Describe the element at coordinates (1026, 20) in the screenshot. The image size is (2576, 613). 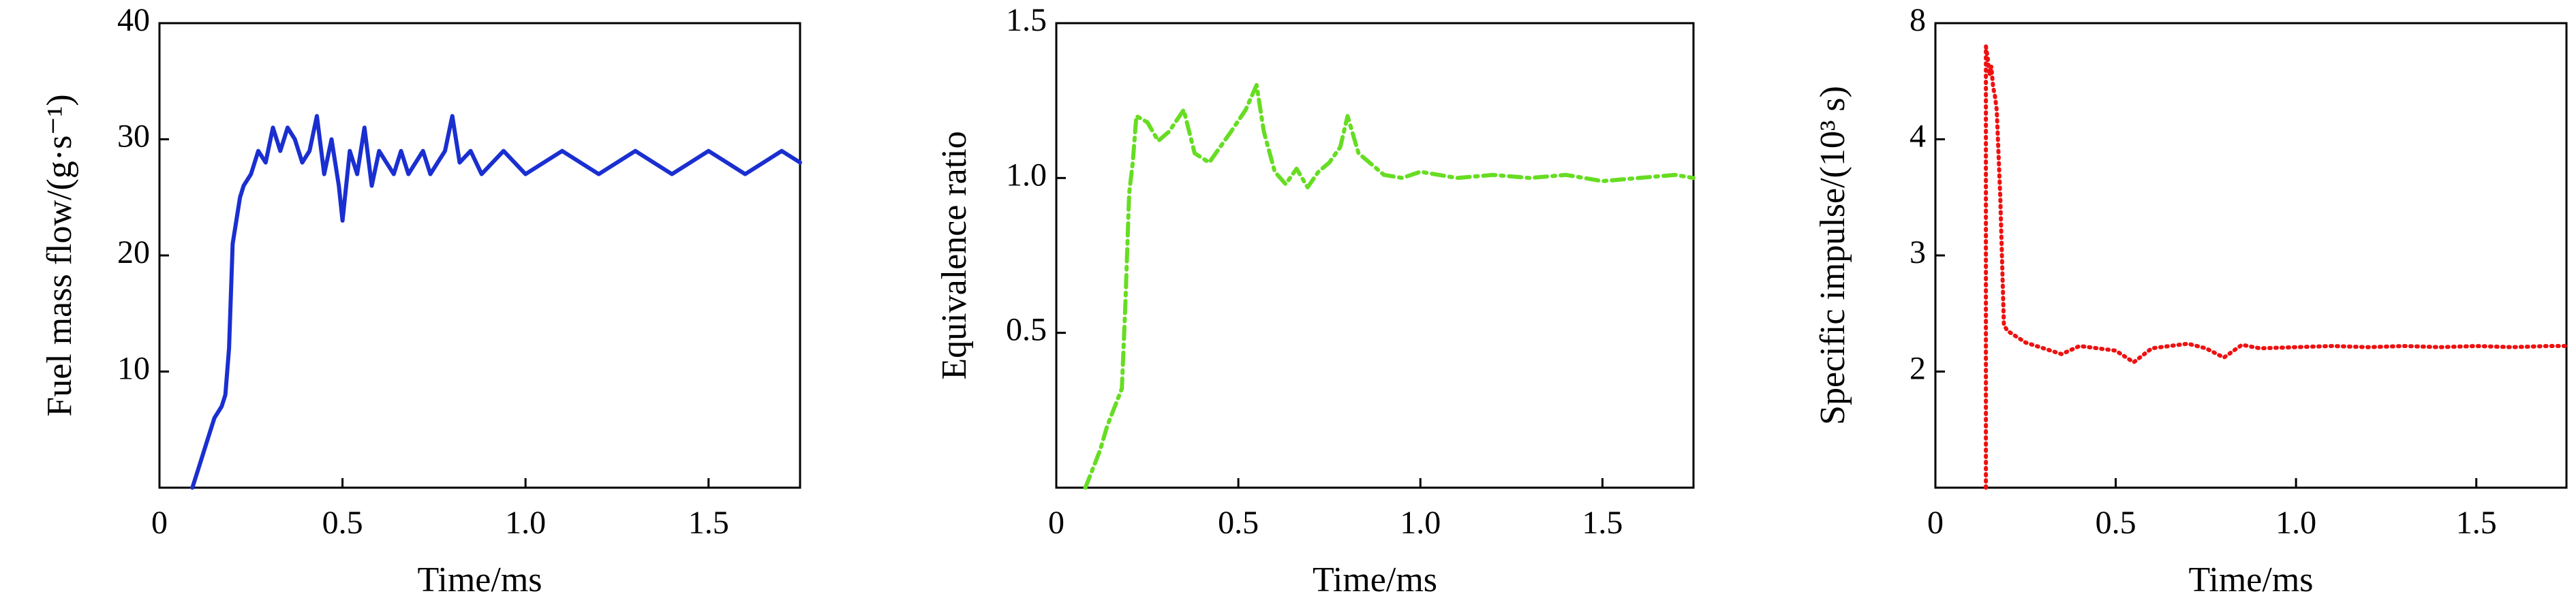
I see `y-tick-label: 1.5` at that location.